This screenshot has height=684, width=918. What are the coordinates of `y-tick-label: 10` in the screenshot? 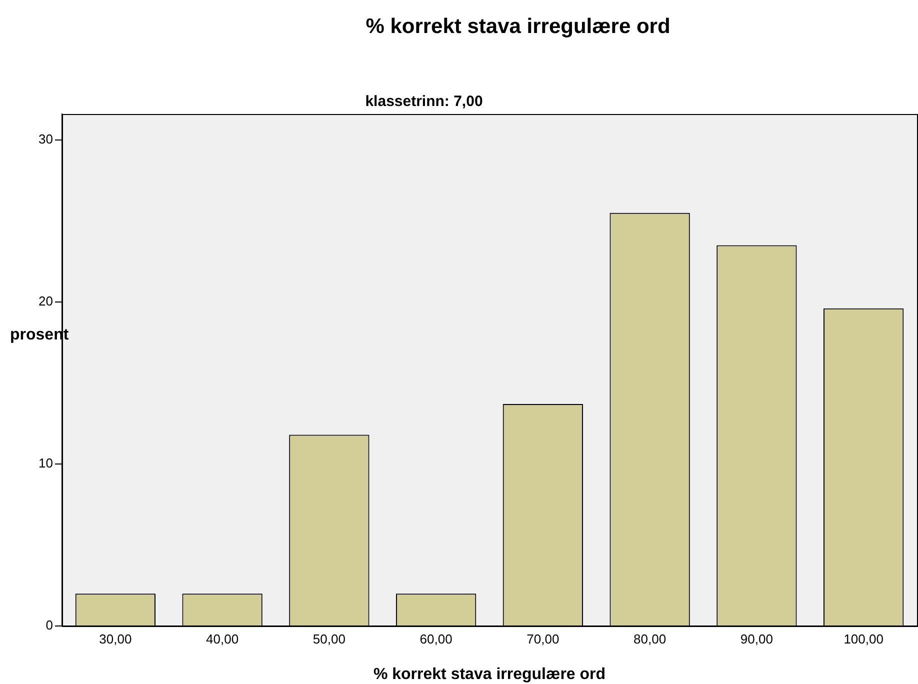 It's located at (45, 463).